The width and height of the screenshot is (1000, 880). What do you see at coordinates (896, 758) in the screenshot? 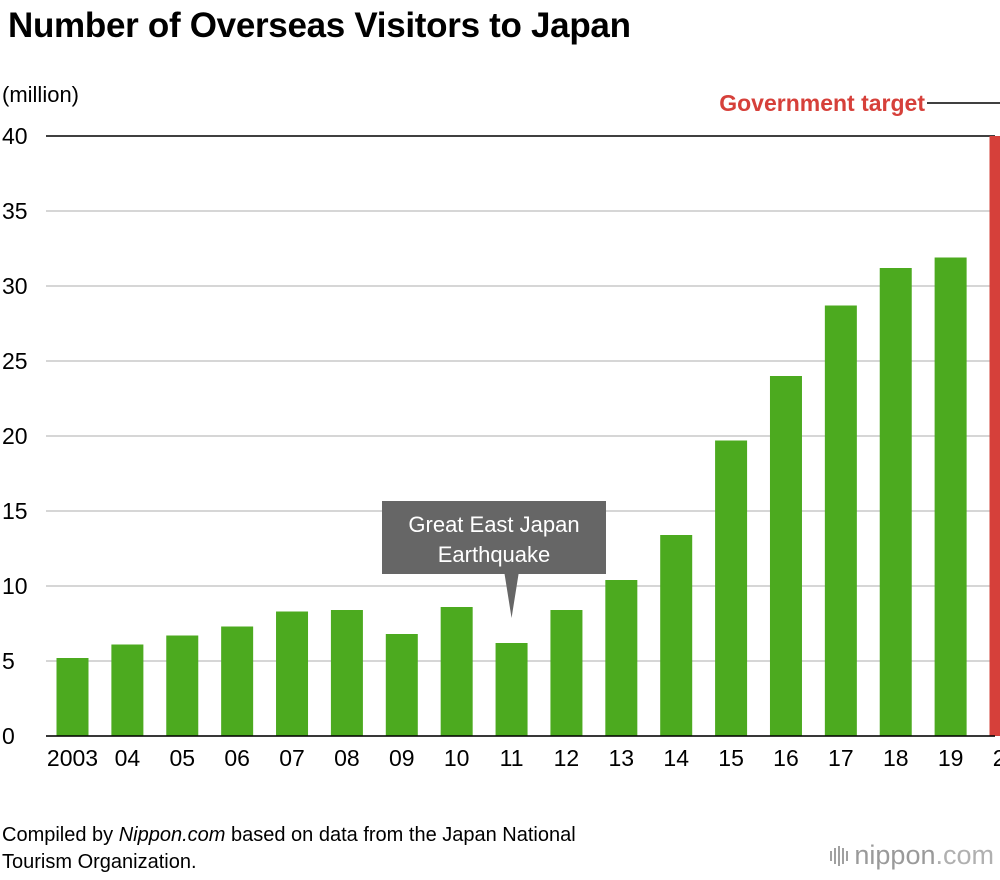
I see `x-tick-label-18: 18` at bounding box center [896, 758].